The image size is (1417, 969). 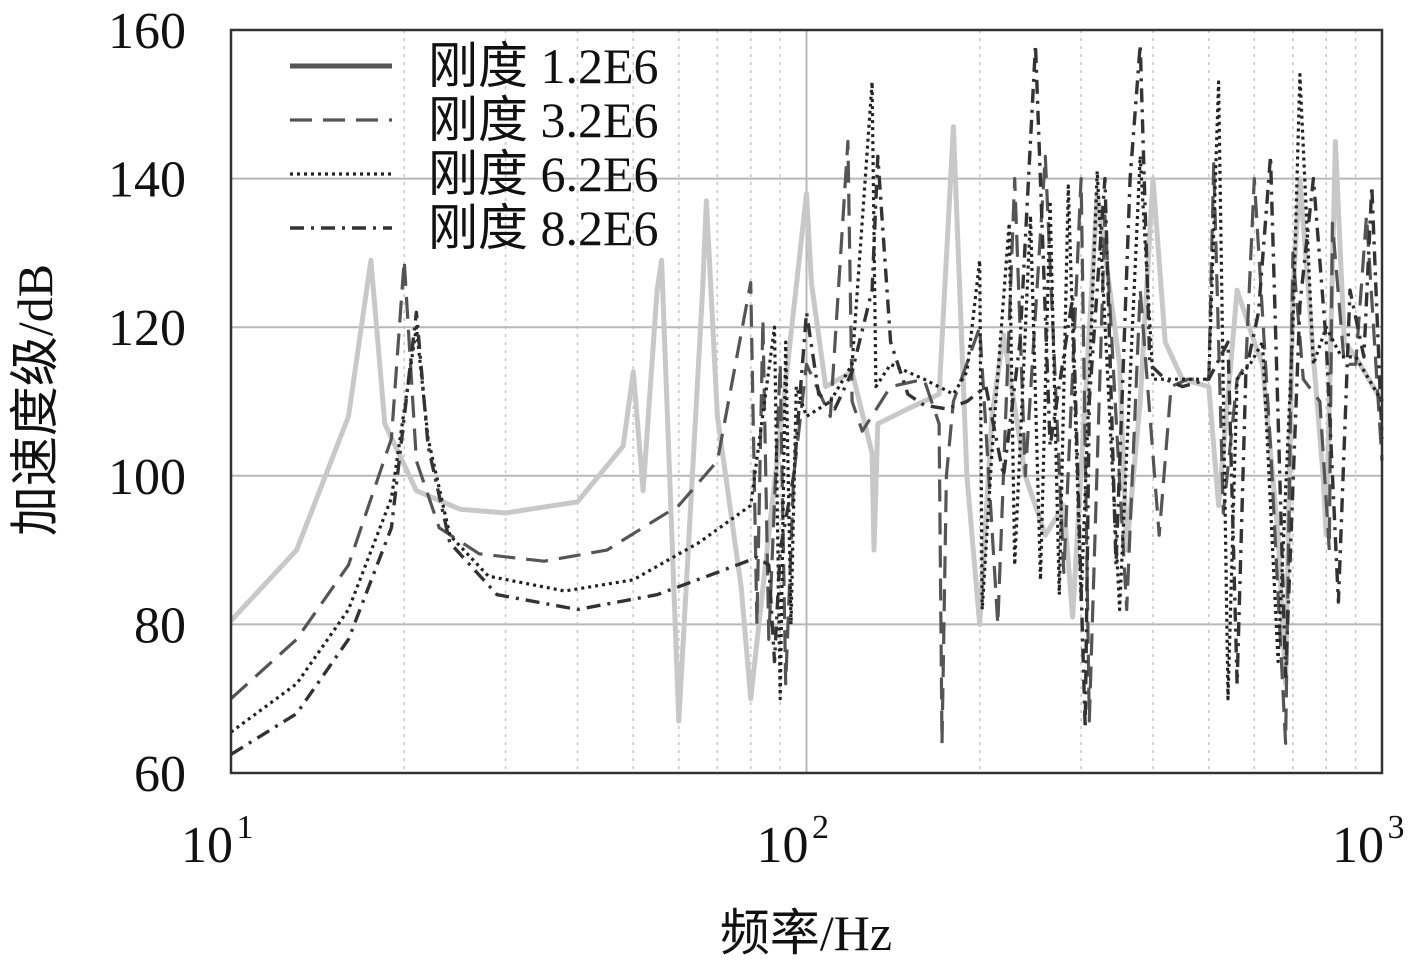 What do you see at coordinates (147, 477) in the screenshot?
I see `y-tick-label: 100` at bounding box center [147, 477].